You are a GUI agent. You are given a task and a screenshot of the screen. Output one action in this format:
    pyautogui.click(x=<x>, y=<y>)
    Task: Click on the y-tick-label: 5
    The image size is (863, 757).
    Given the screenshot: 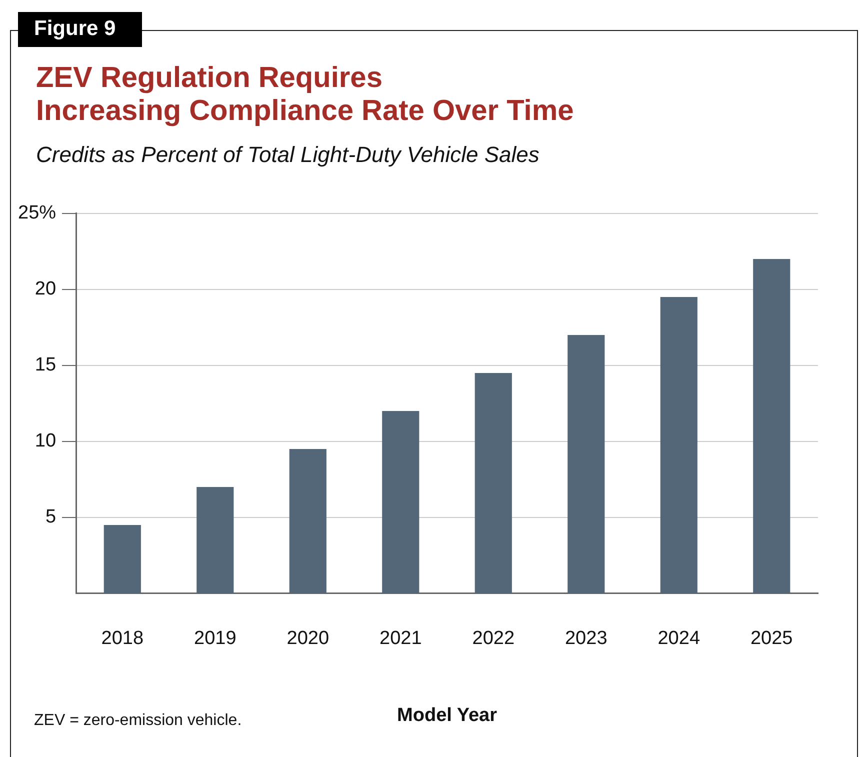 What is the action you would take?
    pyautogui.click(x=50, y=517)
    